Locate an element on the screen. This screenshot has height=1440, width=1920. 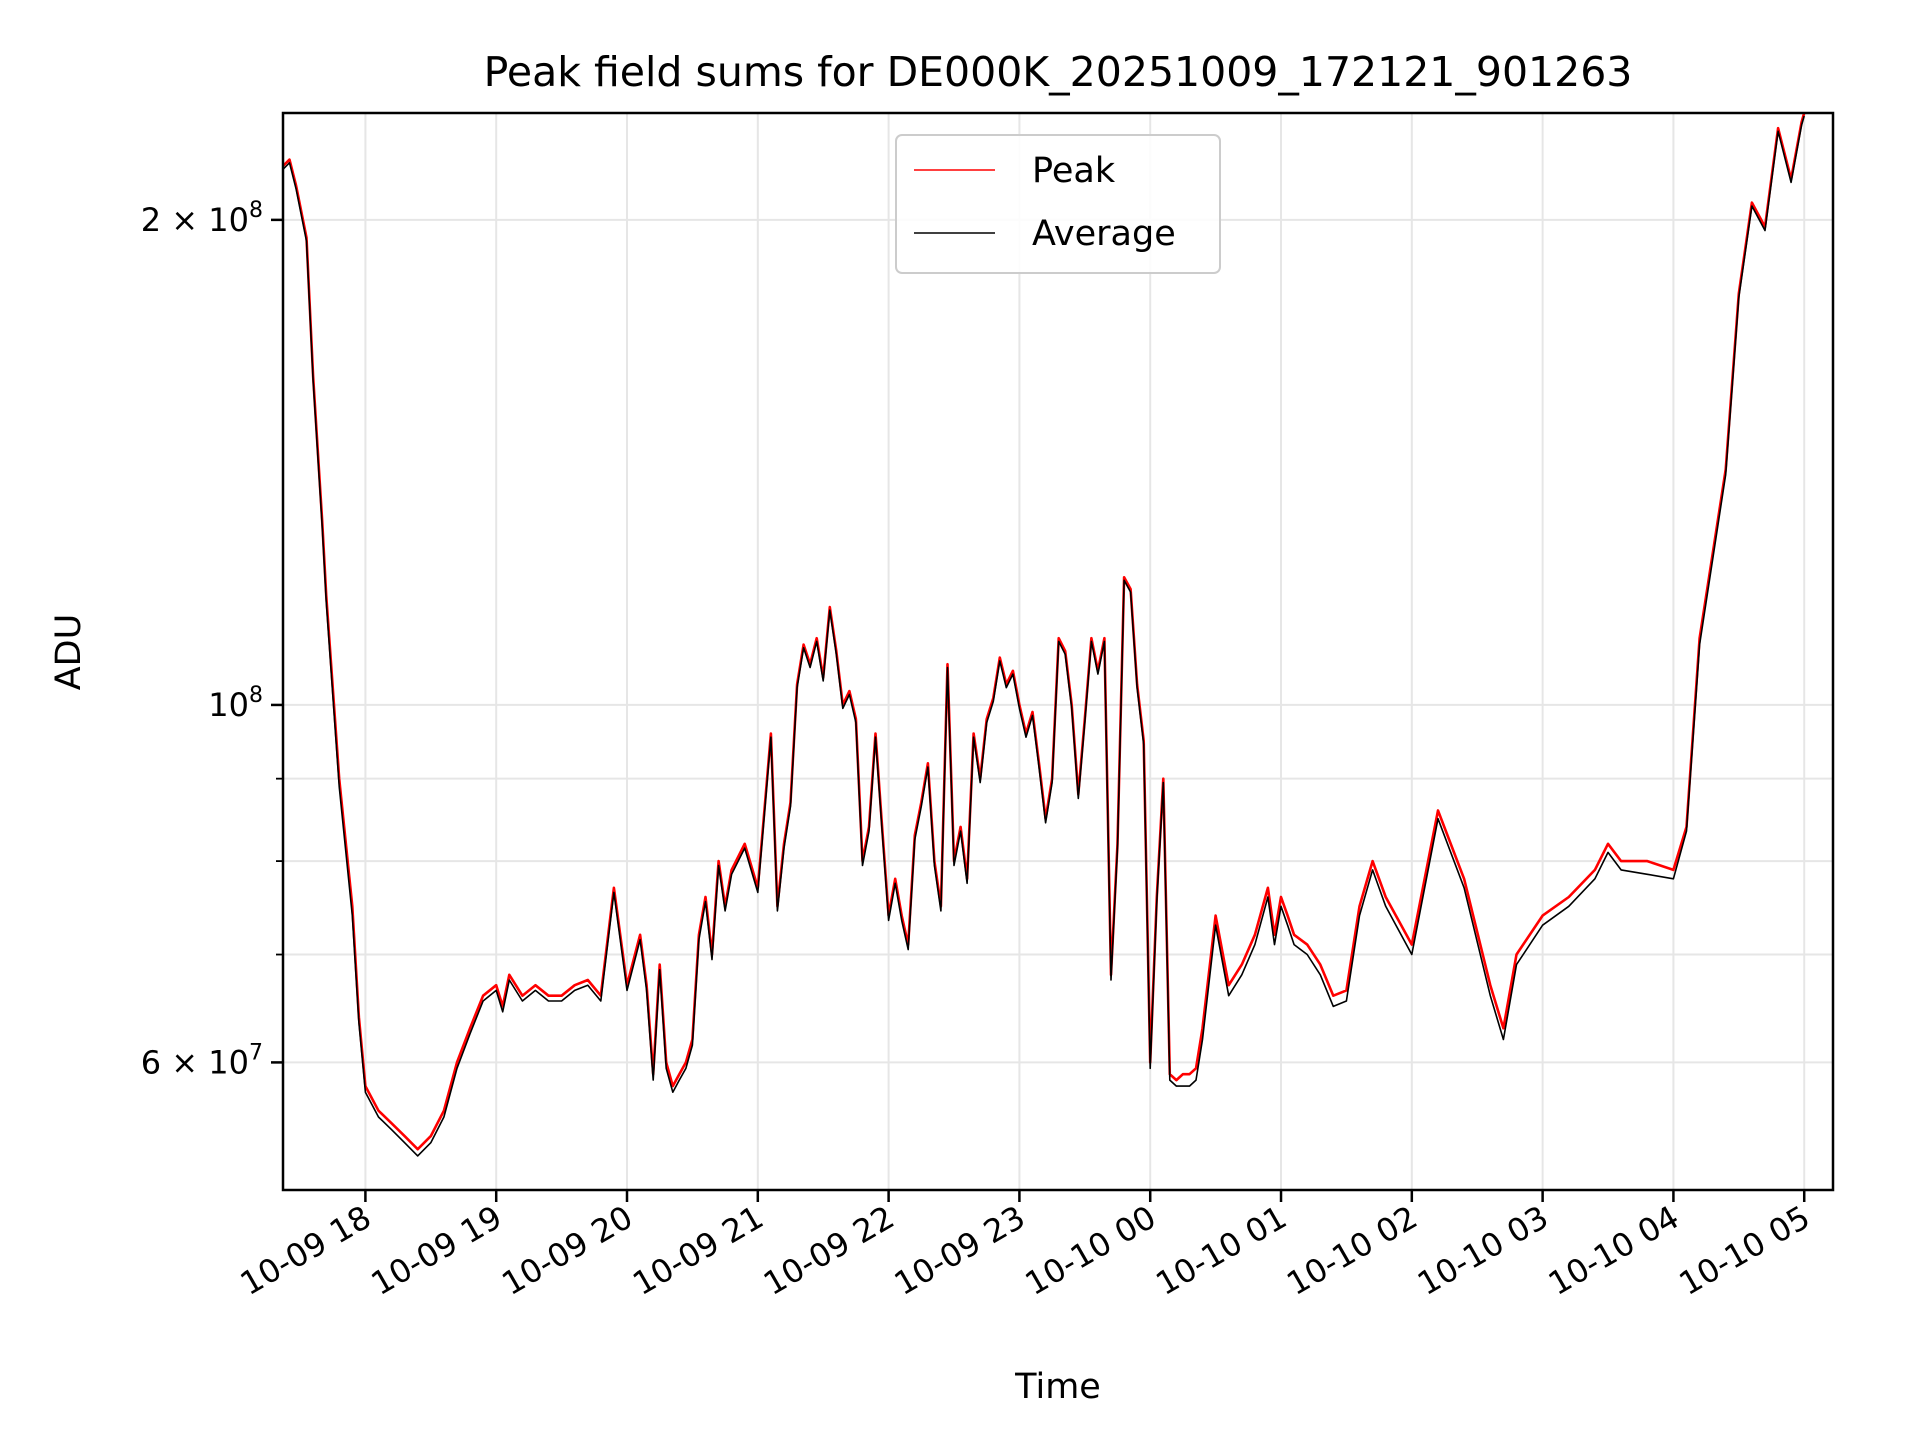
x-axis-label: Time is located at coordinates (1057, 1387).